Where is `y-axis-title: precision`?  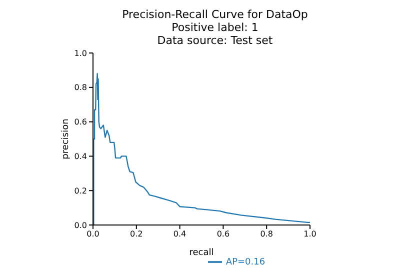 y-axis-title: precision is located at coordinates (66, 139).